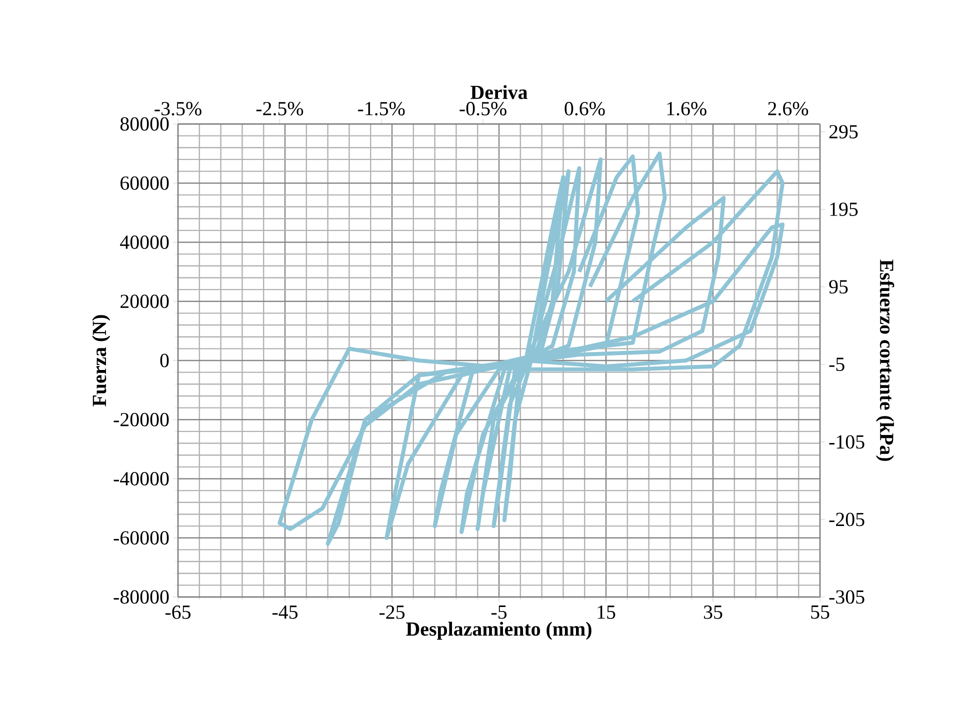 The image size is (956, 711). I want to click on y2-axis-title: Esfuerzo cortante (kPa), so click(885, 360).